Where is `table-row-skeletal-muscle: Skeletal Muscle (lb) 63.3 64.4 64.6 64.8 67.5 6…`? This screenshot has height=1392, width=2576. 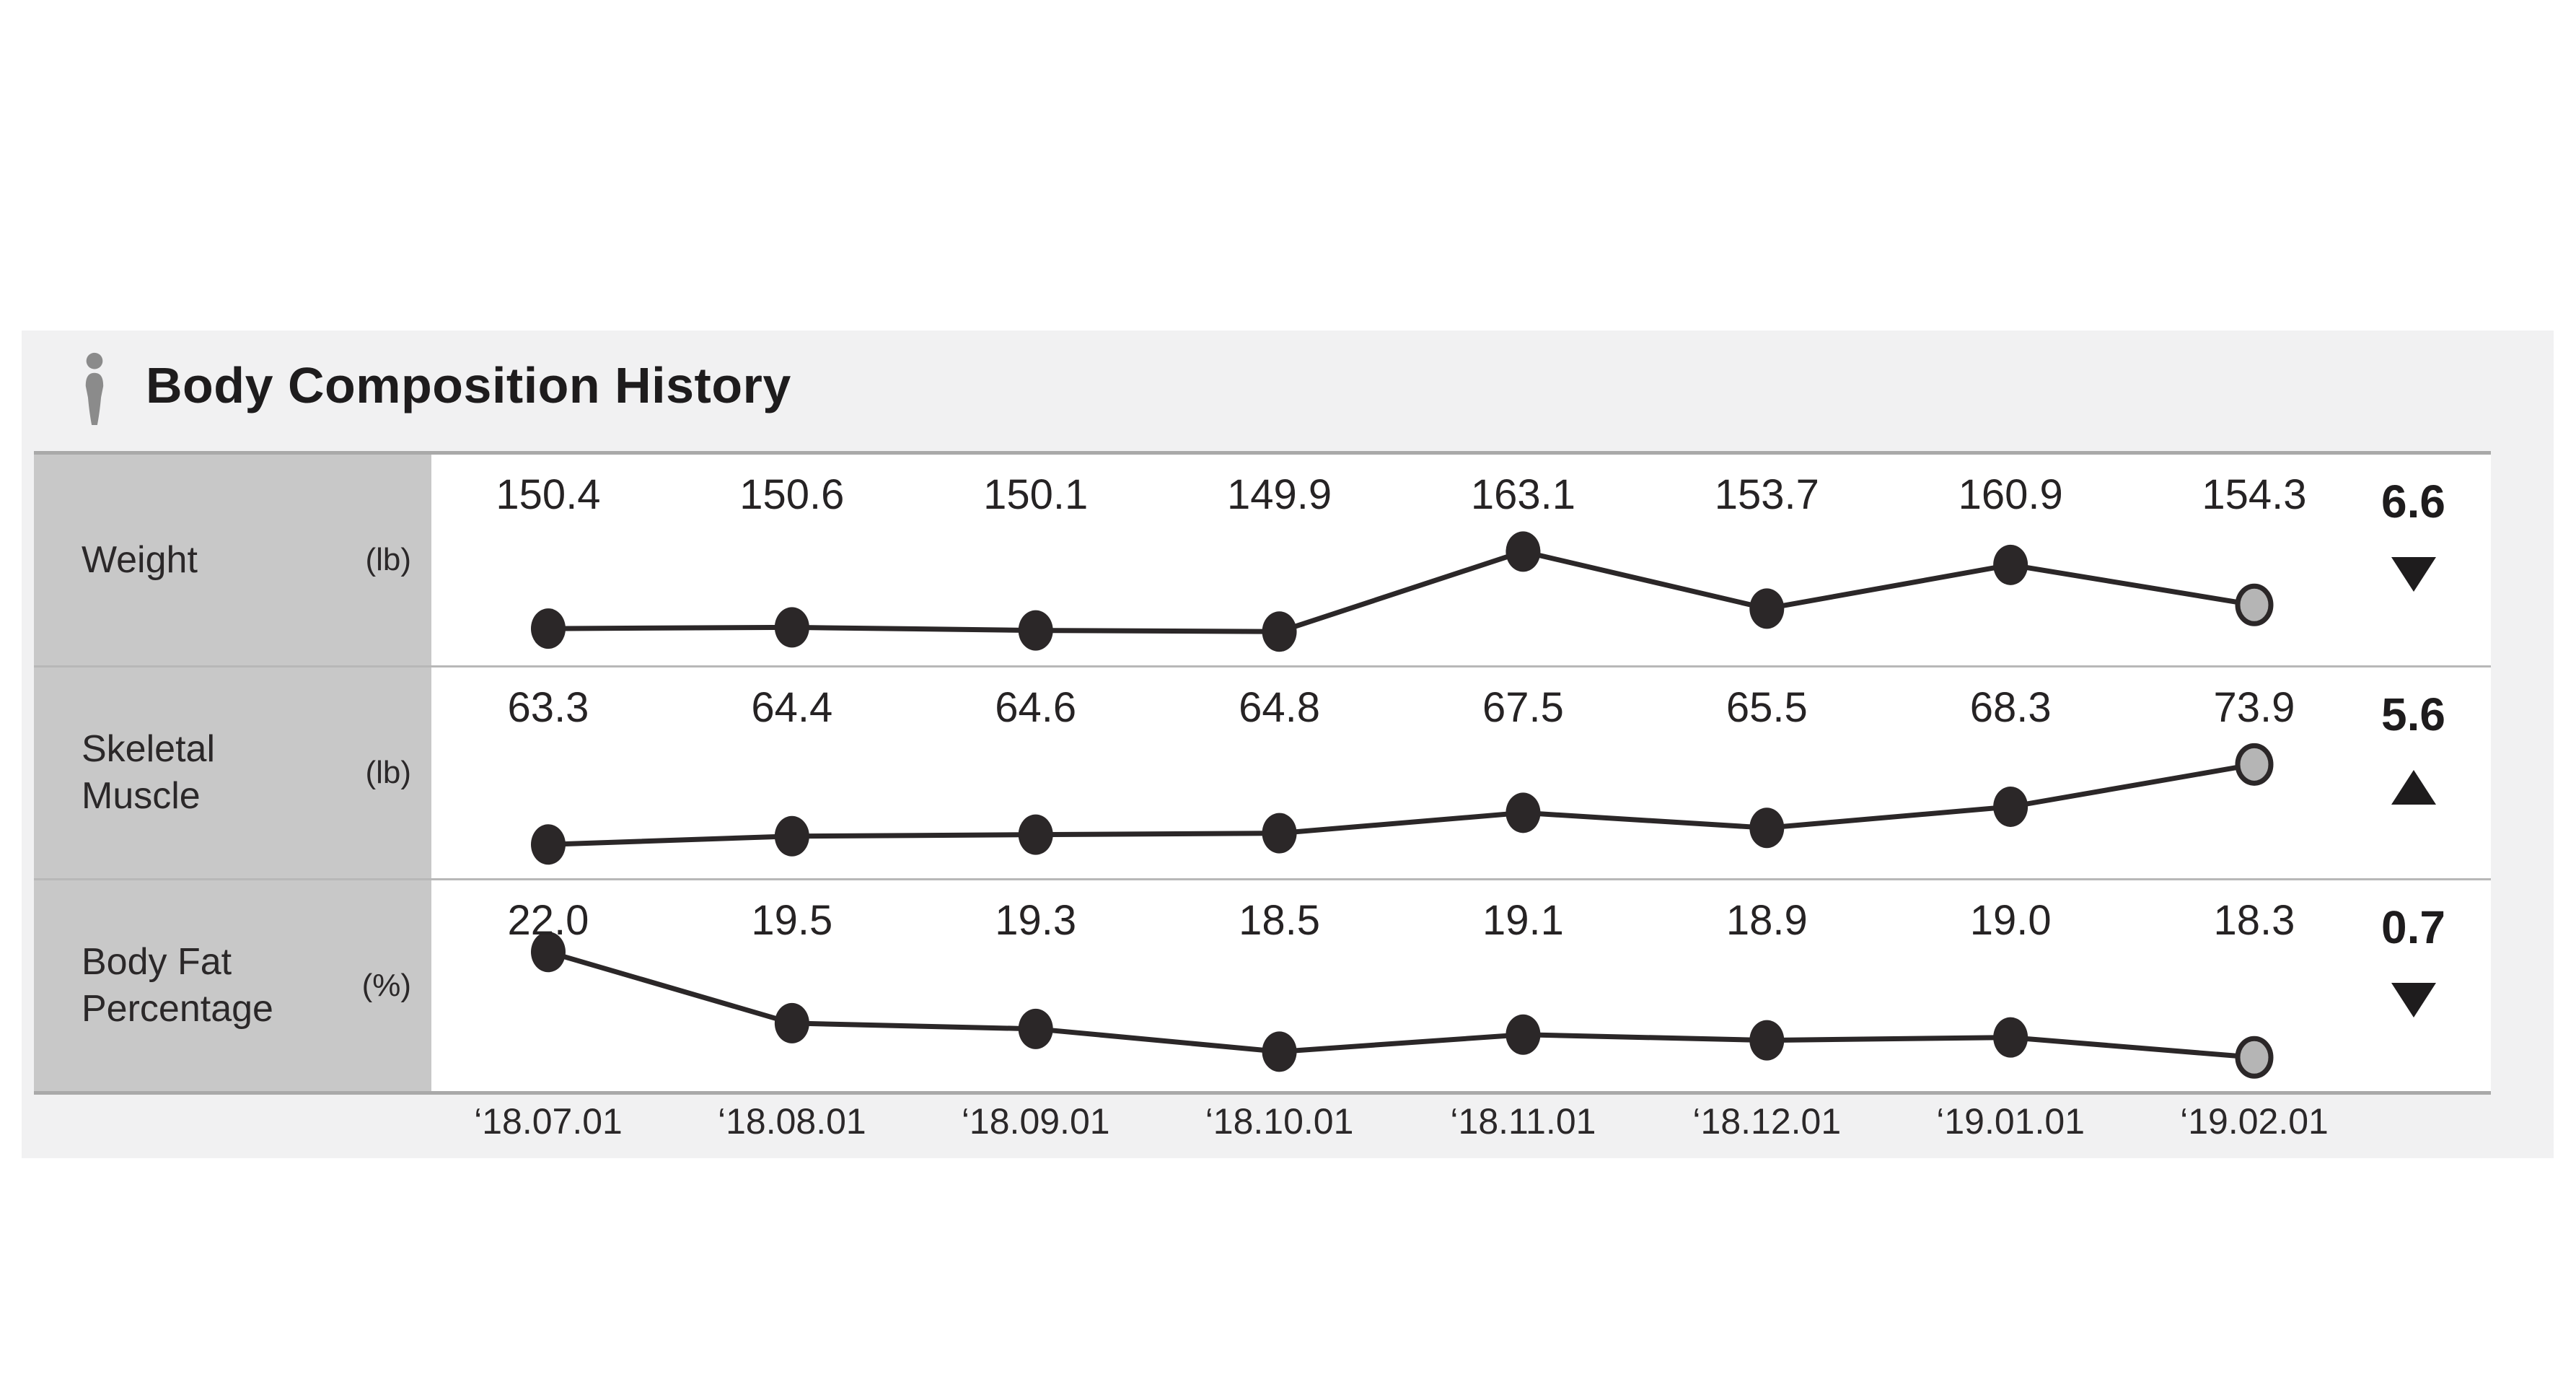
table-row-skeletal-muscle: Skeletal Muscle (lb) 63.3 64.4 64.6 64.8 67.5 6… is located at coordinates (1262, 771).